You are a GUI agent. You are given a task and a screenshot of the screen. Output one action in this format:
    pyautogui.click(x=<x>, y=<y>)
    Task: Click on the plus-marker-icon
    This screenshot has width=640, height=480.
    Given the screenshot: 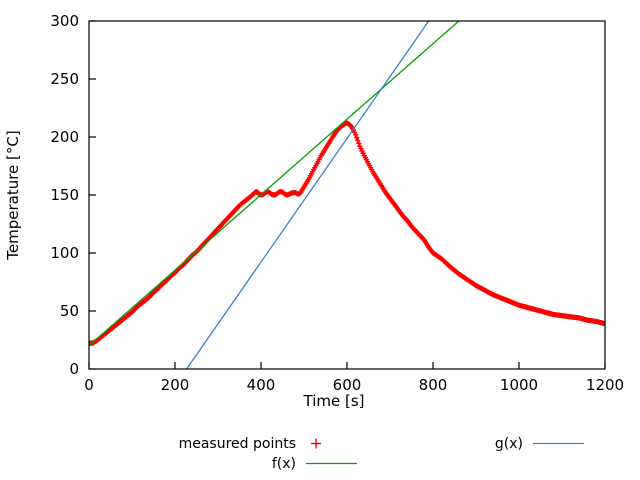 What is the action you would take?
    pyautogui.click(x=316, y=443)
    